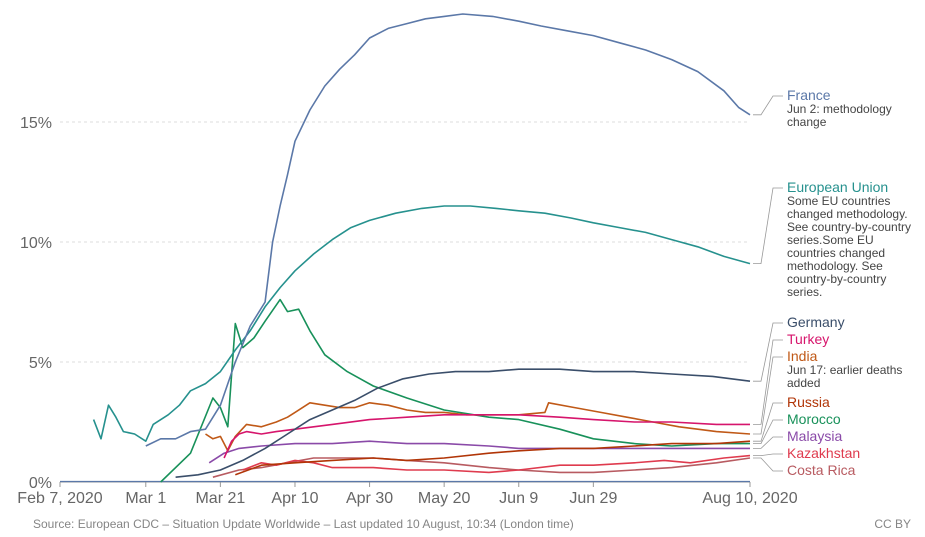  What do you see at coordinates (444, 498) in the screenshot?
I see `x-tick-label: May 20` at bounding box center [444, 498].